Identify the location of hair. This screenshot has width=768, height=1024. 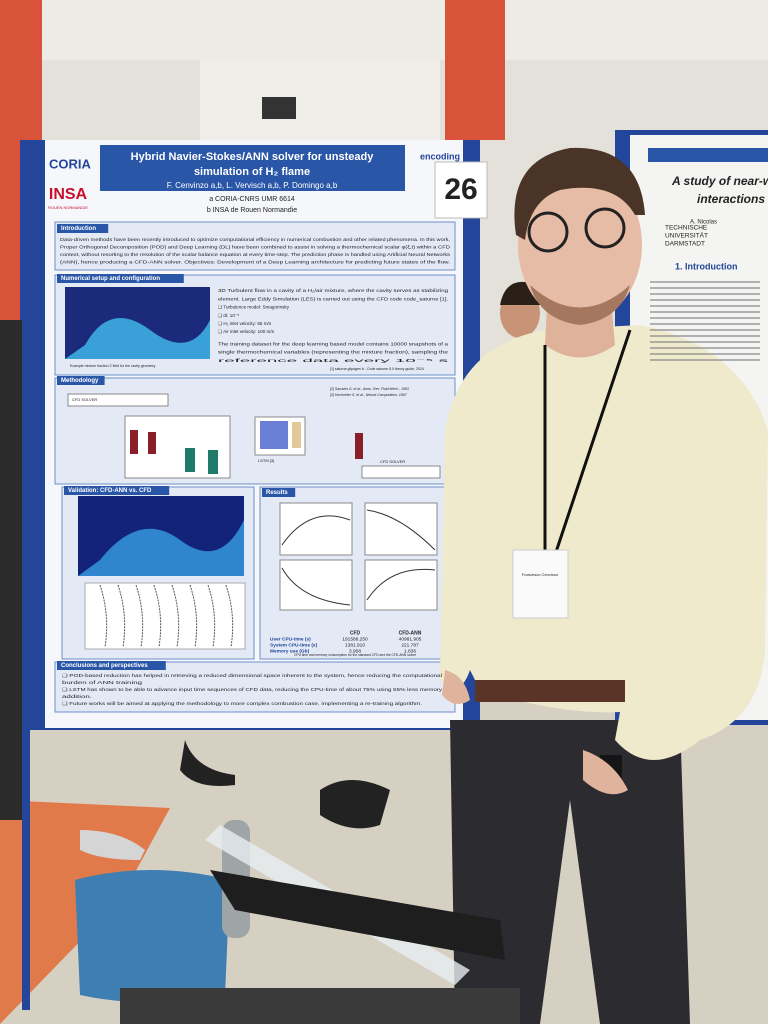
(579, 193).